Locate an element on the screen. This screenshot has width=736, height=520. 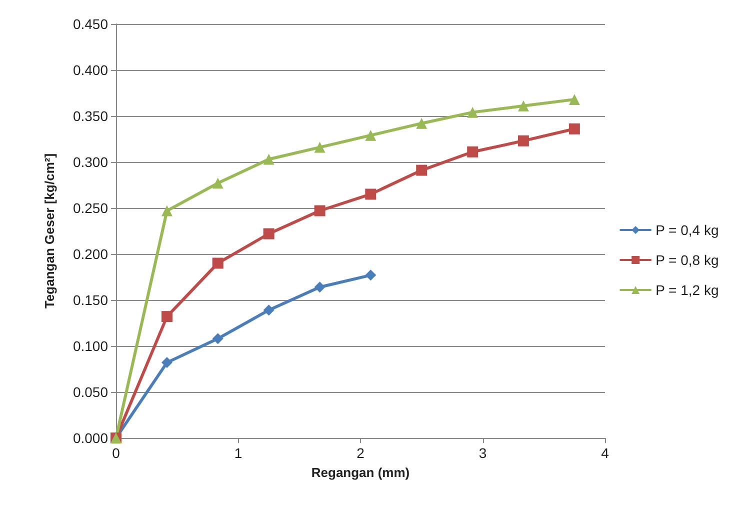
y-tick-label: 0.200 is located at coordinates (90, 254).